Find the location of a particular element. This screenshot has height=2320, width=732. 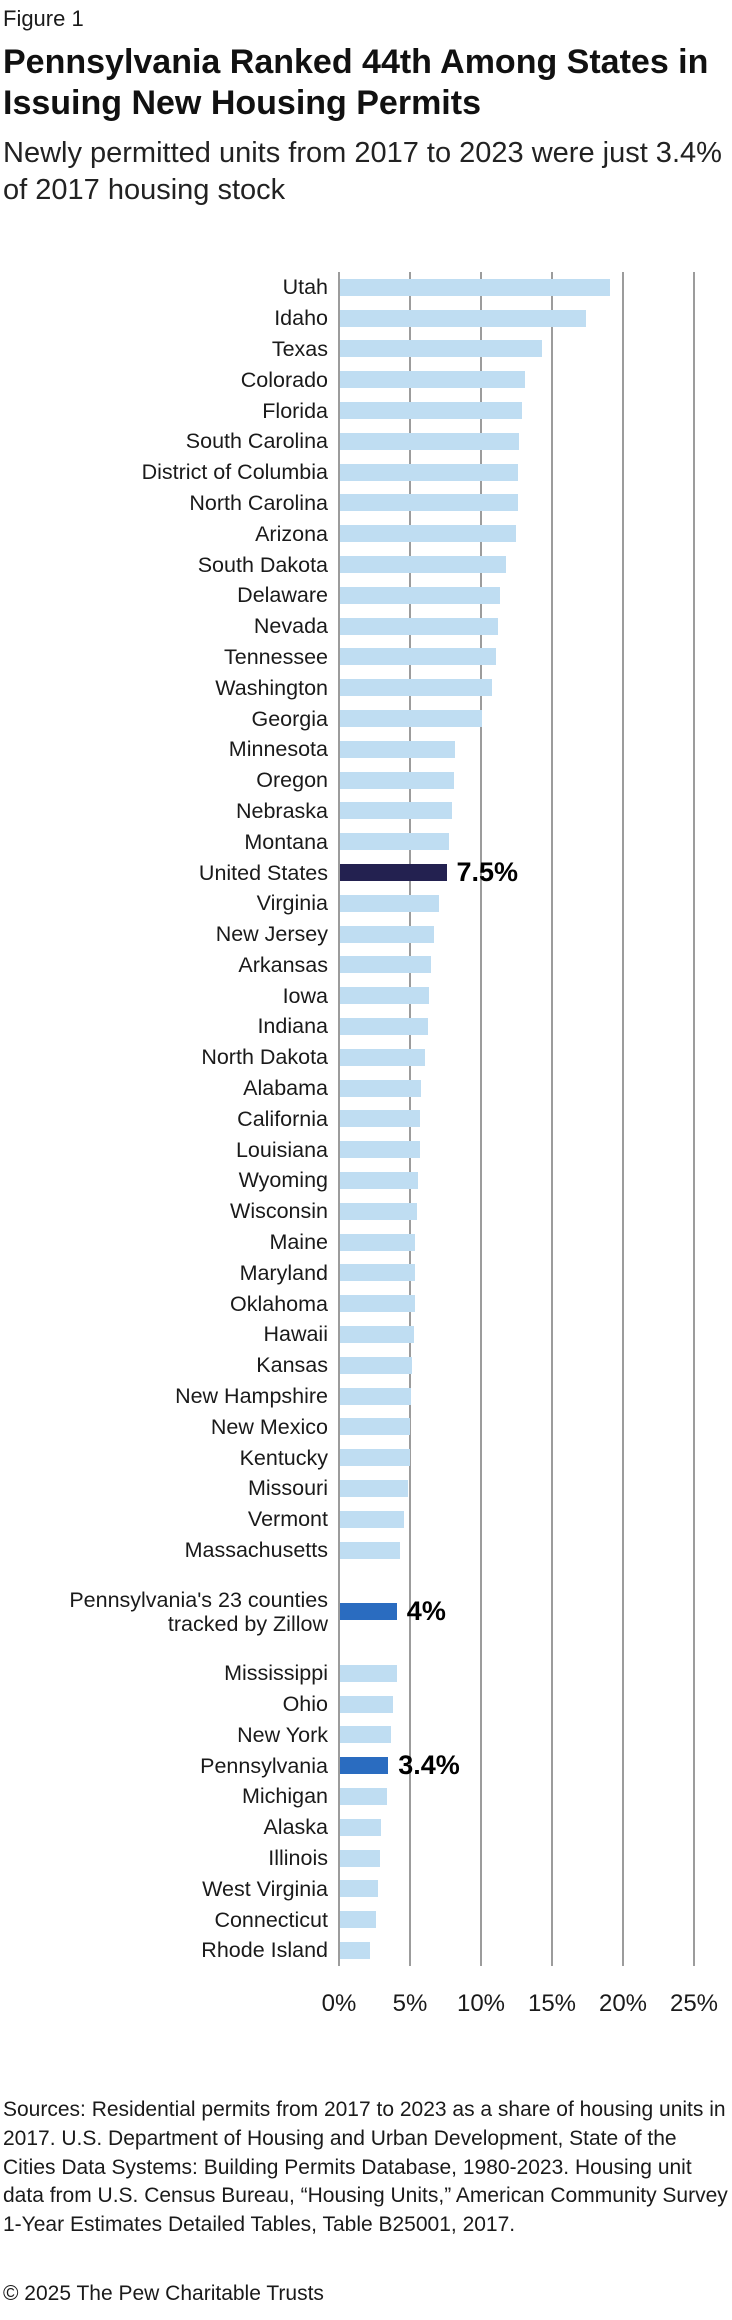

bar-louisiana is located at coordinates (380, 1150).